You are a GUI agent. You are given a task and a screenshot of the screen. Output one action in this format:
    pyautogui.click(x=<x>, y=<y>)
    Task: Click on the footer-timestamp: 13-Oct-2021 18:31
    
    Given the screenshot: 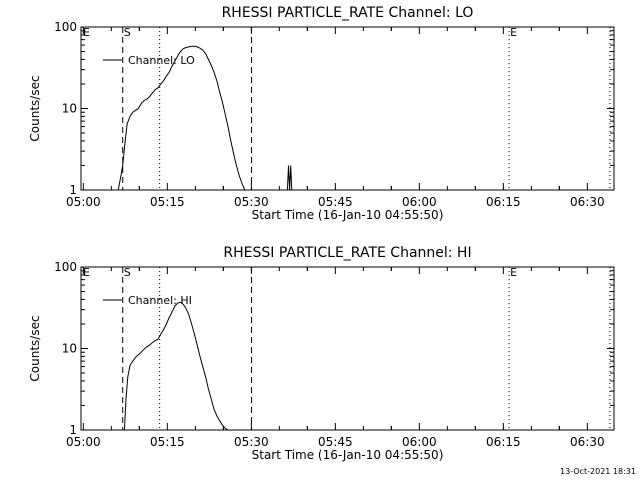 What is the action you would take?
    pyautogui.click(x=598, y=471)
    